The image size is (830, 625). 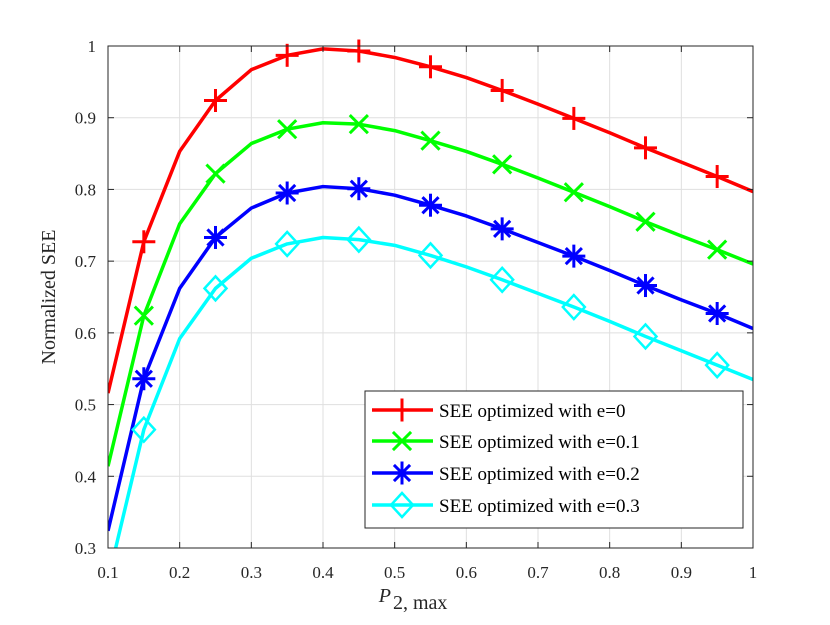 What do you see at coordinates (753, 572) in the screenshot?
I see `x-tick-label: 1` at bounding box center [753, 572].